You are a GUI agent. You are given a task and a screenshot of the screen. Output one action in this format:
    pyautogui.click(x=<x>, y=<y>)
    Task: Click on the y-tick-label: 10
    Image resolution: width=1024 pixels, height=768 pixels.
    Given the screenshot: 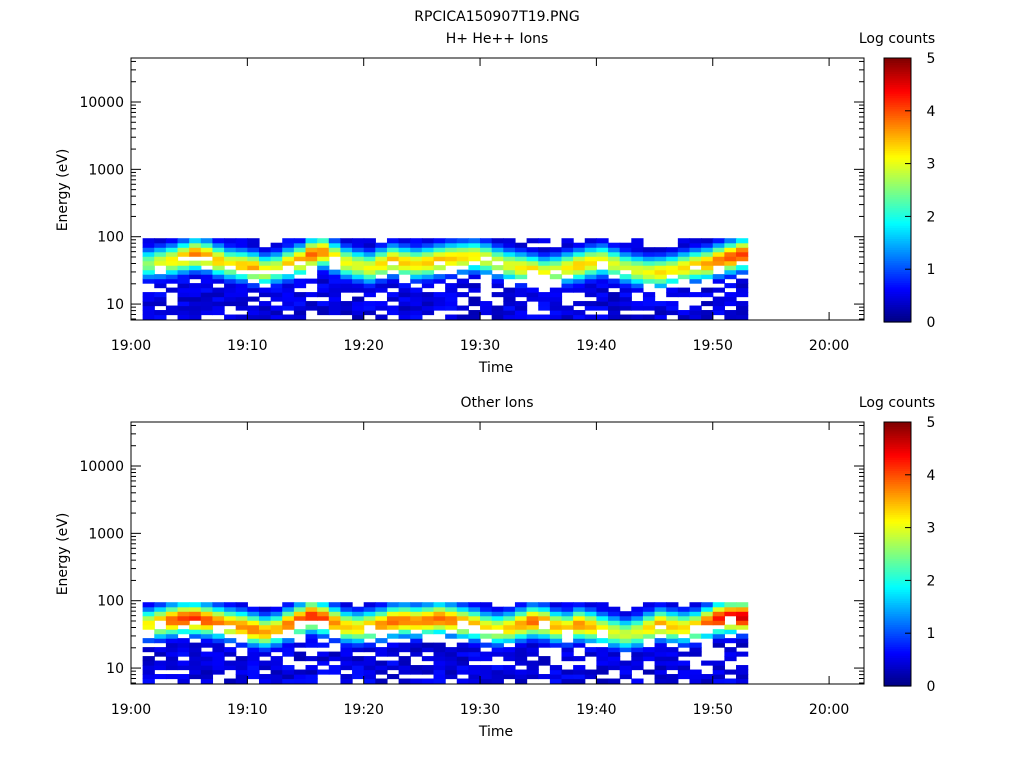 What is the action you would take?
    pyautogui.click(x=115, y=305)
    